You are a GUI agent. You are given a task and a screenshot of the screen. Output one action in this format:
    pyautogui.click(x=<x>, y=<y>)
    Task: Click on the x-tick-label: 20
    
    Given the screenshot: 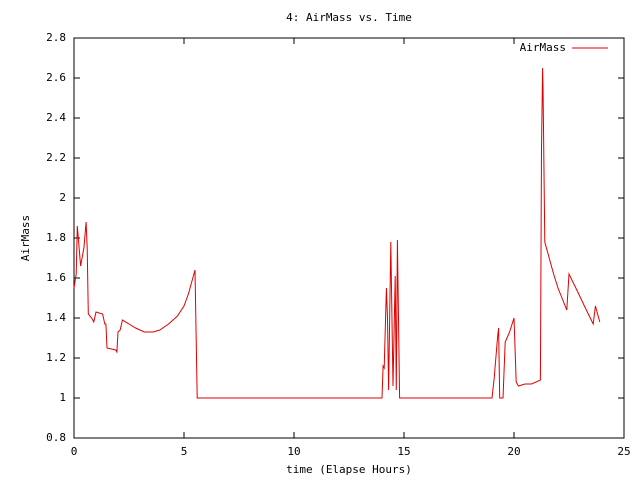 What is the action you would take?
    pyautogui.click(x=513, y=451)
    